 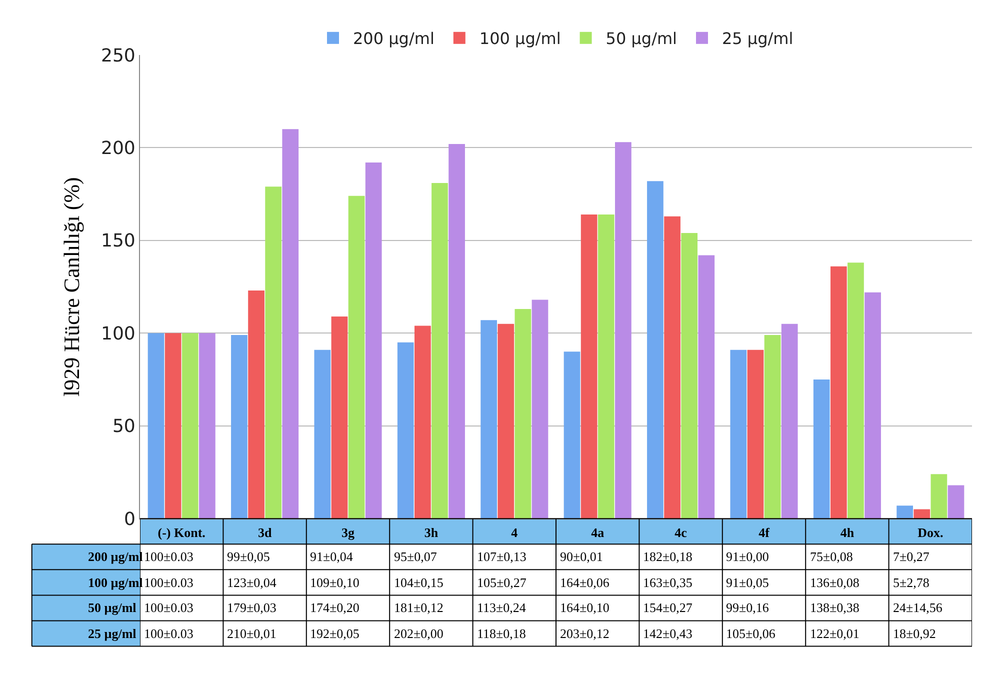 What do you see at coordinates (501, 556) in the screenshot?
I see `data-label: 107±0,13` at bounding box center [501, 556].